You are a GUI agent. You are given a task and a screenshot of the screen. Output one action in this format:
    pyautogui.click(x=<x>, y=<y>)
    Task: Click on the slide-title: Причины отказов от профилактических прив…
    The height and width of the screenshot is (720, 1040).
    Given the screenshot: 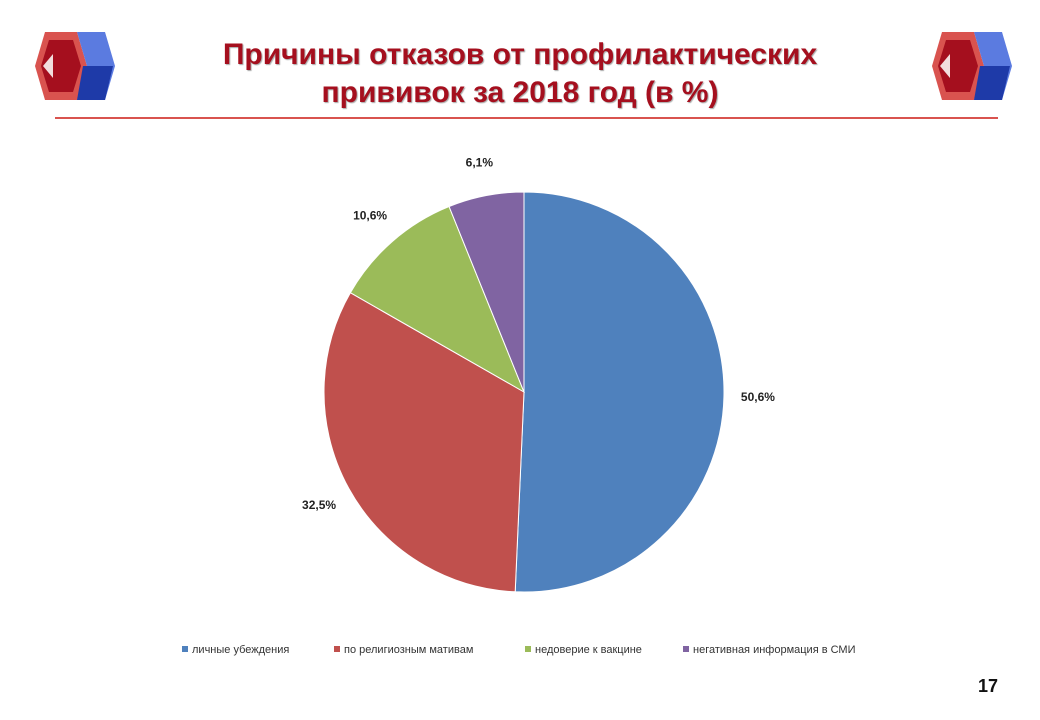 What is the action you would take?
    pyautogui.click(x=520, y=74)
    